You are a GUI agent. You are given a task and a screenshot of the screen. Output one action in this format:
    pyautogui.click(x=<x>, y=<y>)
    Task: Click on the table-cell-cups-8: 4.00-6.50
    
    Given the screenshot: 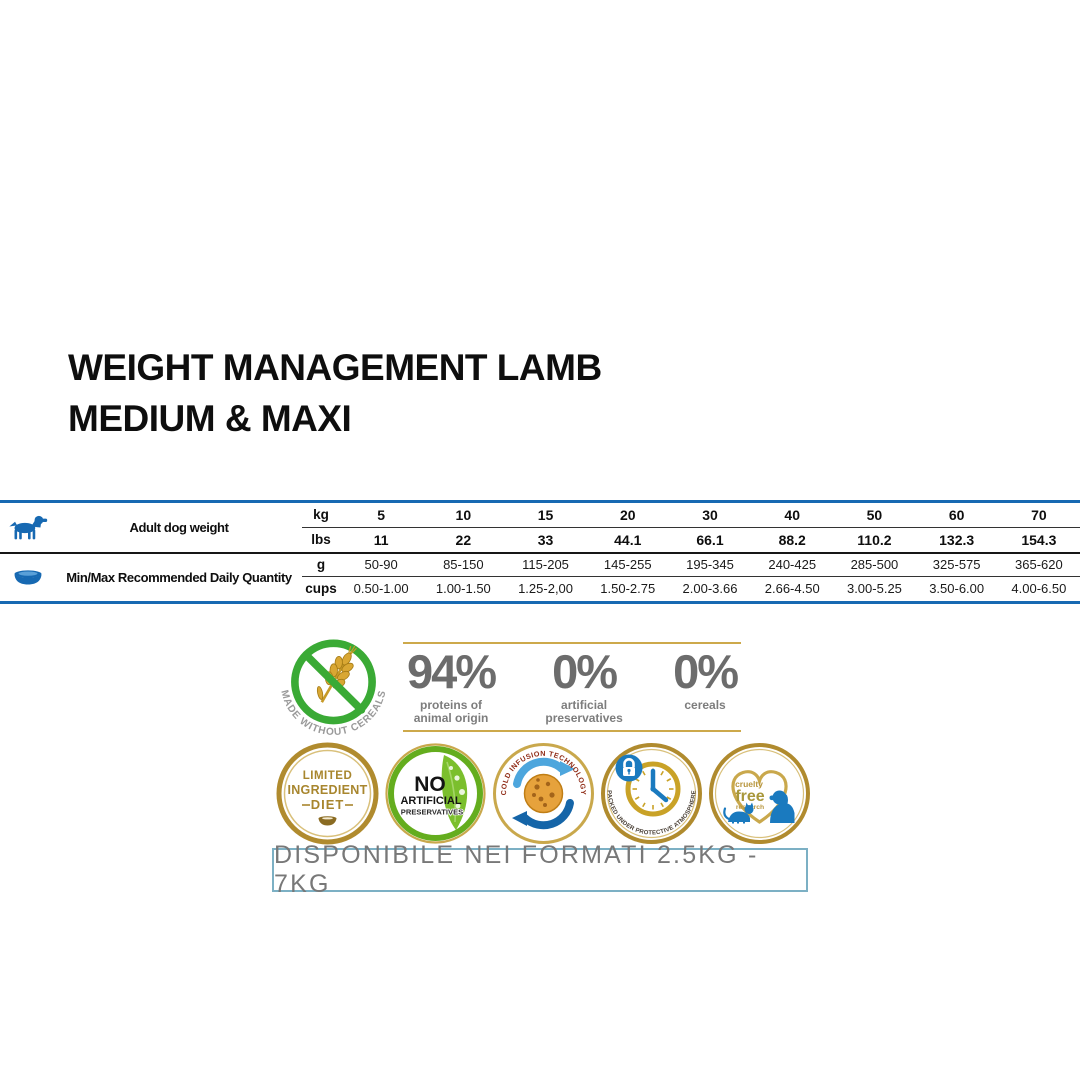 What is the action you would take?
    pyautogui.click(x=1039, y=589)
    